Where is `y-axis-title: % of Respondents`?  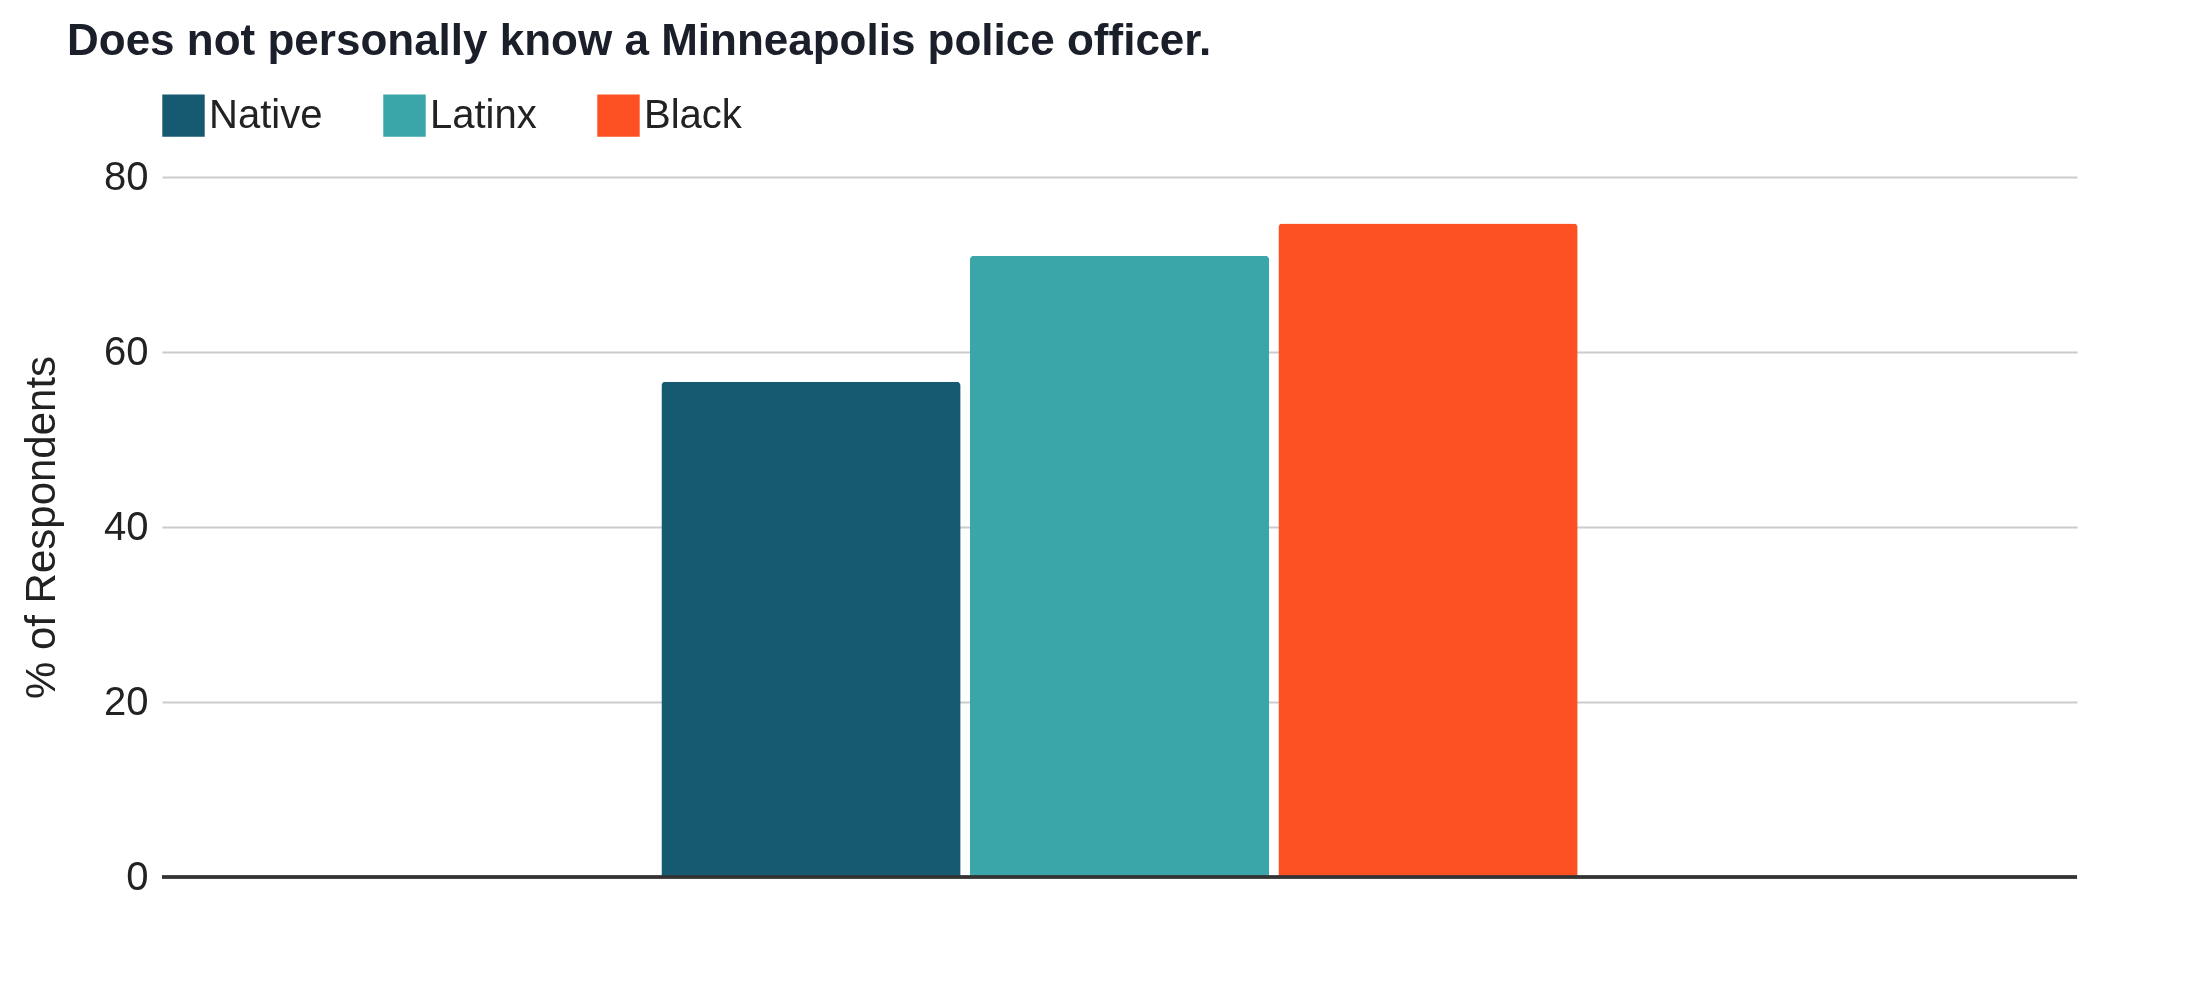 y-axis-title: % of Respondents is located at coordinates (41, 527).